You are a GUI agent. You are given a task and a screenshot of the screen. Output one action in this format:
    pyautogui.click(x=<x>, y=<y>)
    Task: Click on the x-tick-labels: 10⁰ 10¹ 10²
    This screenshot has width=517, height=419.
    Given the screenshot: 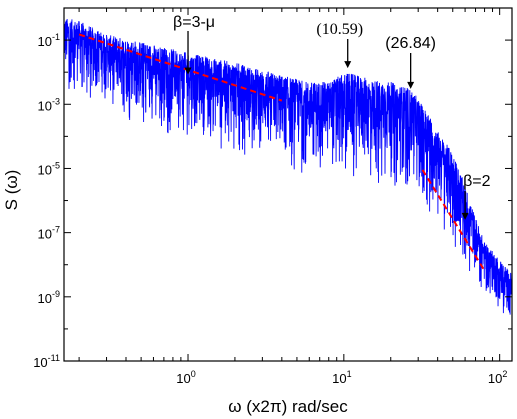 What is the action you would take?
    pyautogui.click(x=341, y=377)
    